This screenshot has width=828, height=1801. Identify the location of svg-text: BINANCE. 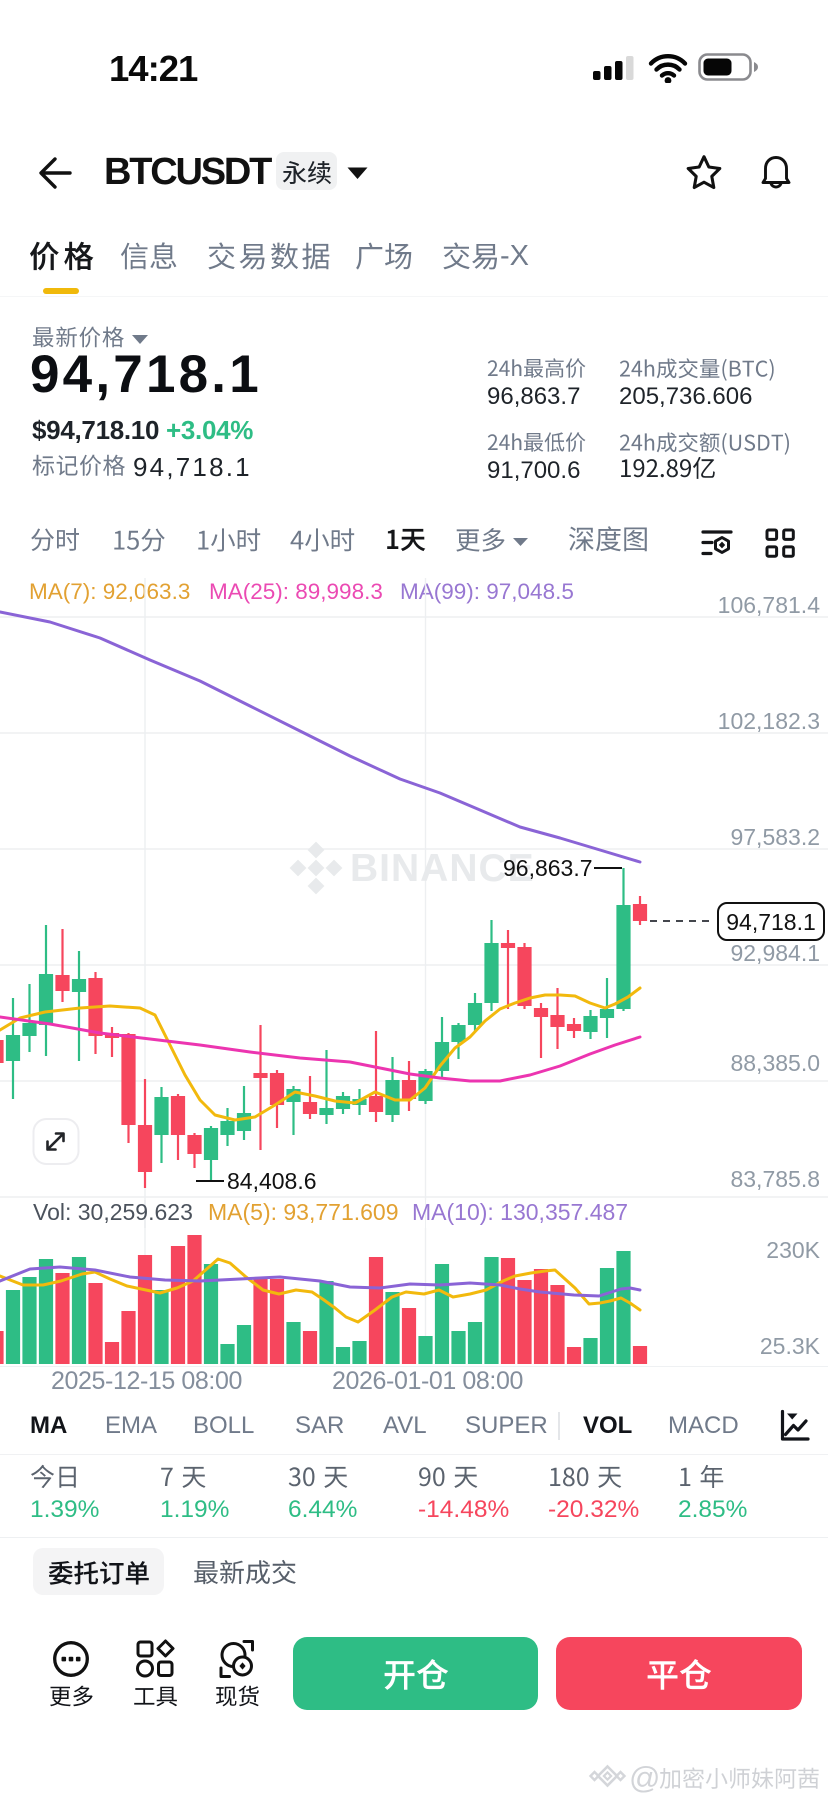
(442, 868).